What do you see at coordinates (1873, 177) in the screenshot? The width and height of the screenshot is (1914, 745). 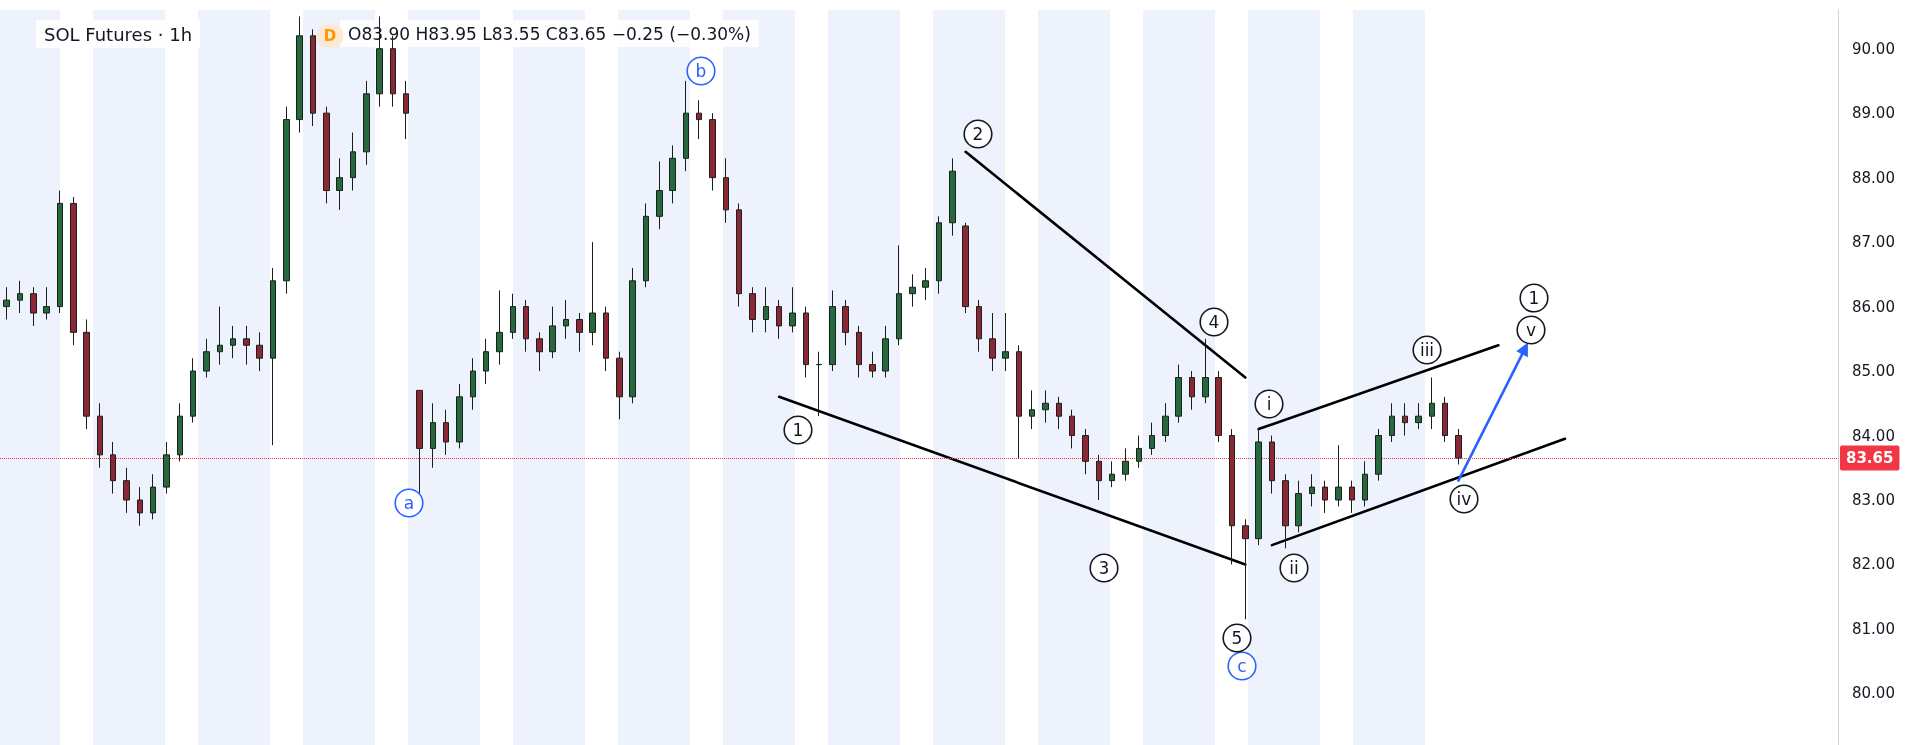 I see `y-tick-label: 88.00` at bounding box center [1873, 177].